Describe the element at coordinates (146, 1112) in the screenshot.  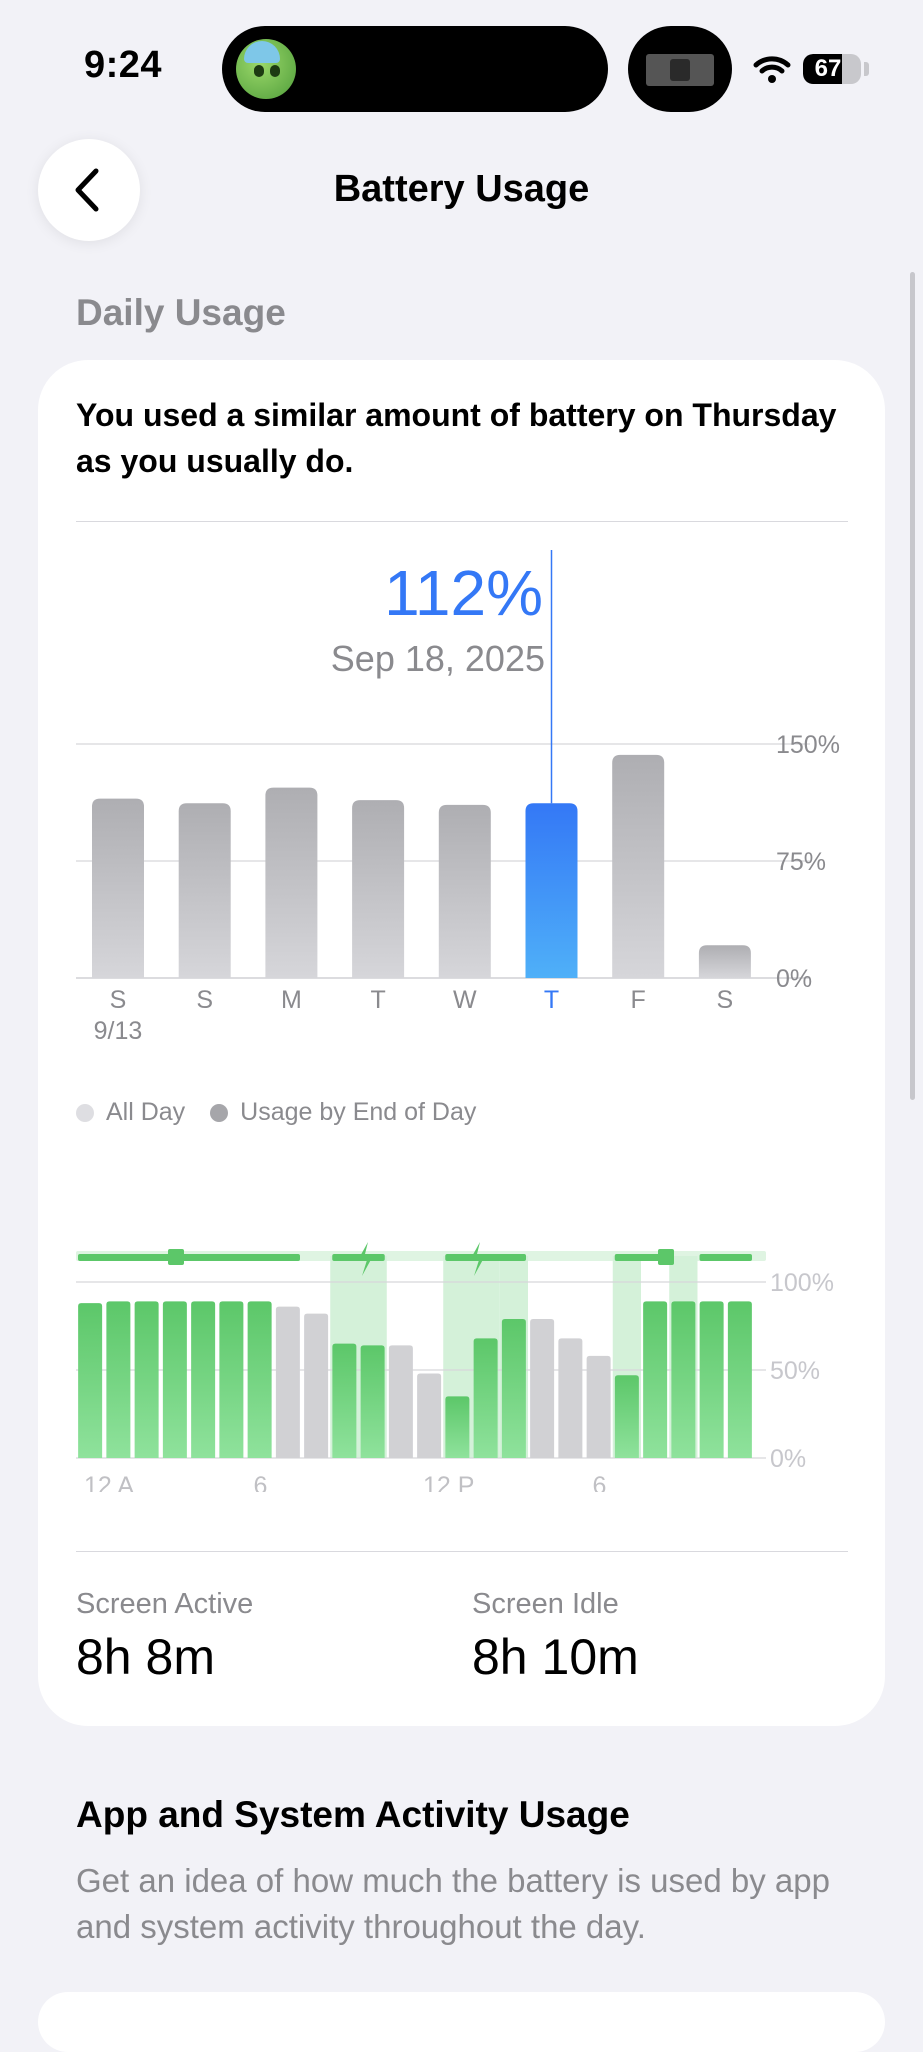
I see `legend-all-day-label: All Day` at that location.